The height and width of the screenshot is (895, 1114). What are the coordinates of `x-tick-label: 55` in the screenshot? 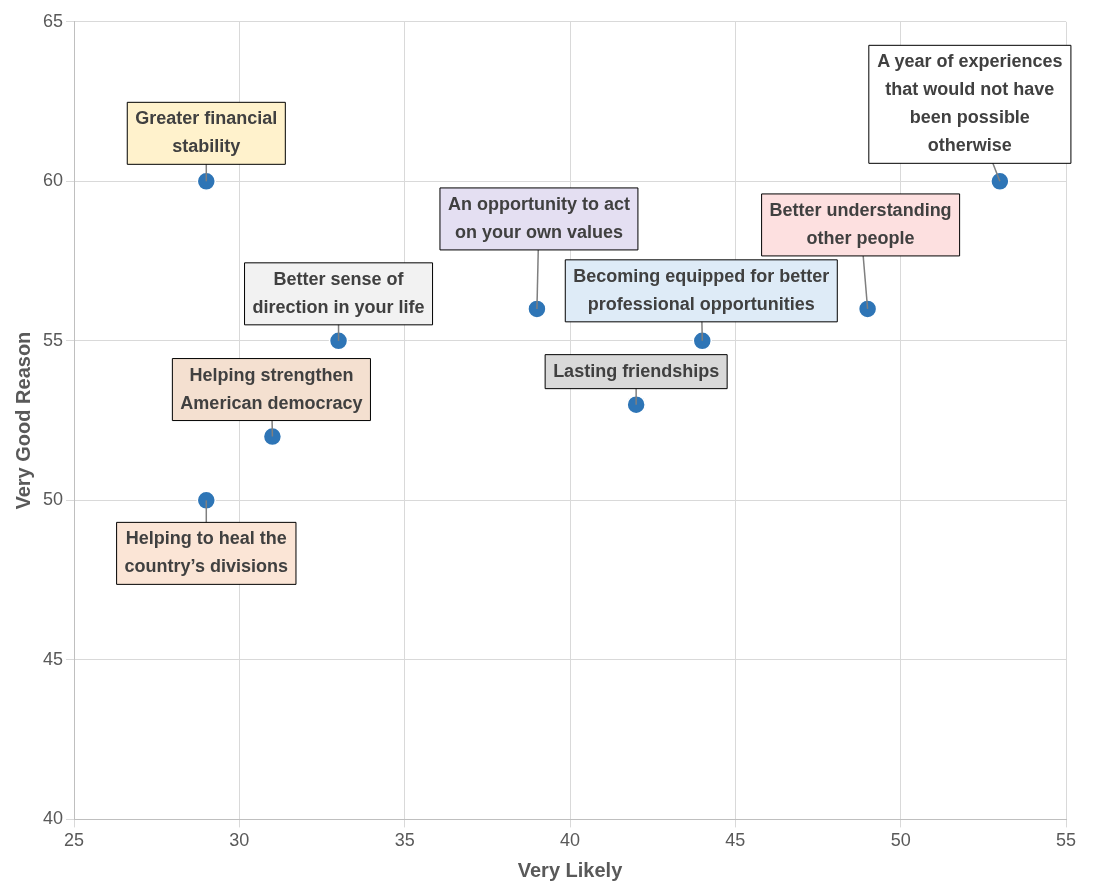 It's located at (1066, 840).